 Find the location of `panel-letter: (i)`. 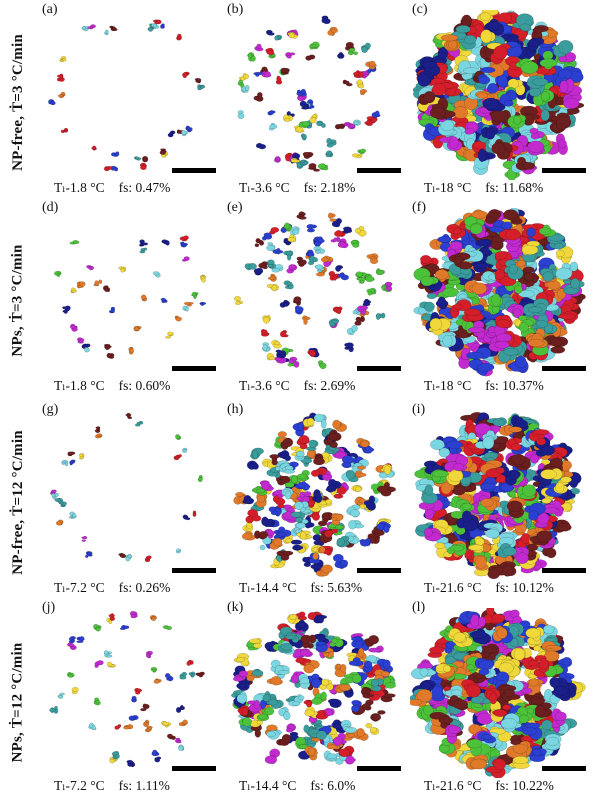

panel-letter: (i) is located at coordinates (419, 409).